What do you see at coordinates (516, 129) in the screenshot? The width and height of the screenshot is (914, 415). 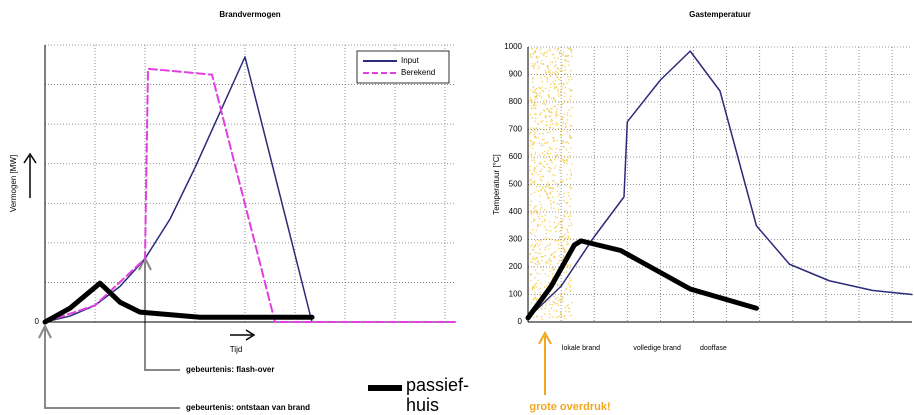 I see `y-tick-label: 700` at bounding box center [516, 129].